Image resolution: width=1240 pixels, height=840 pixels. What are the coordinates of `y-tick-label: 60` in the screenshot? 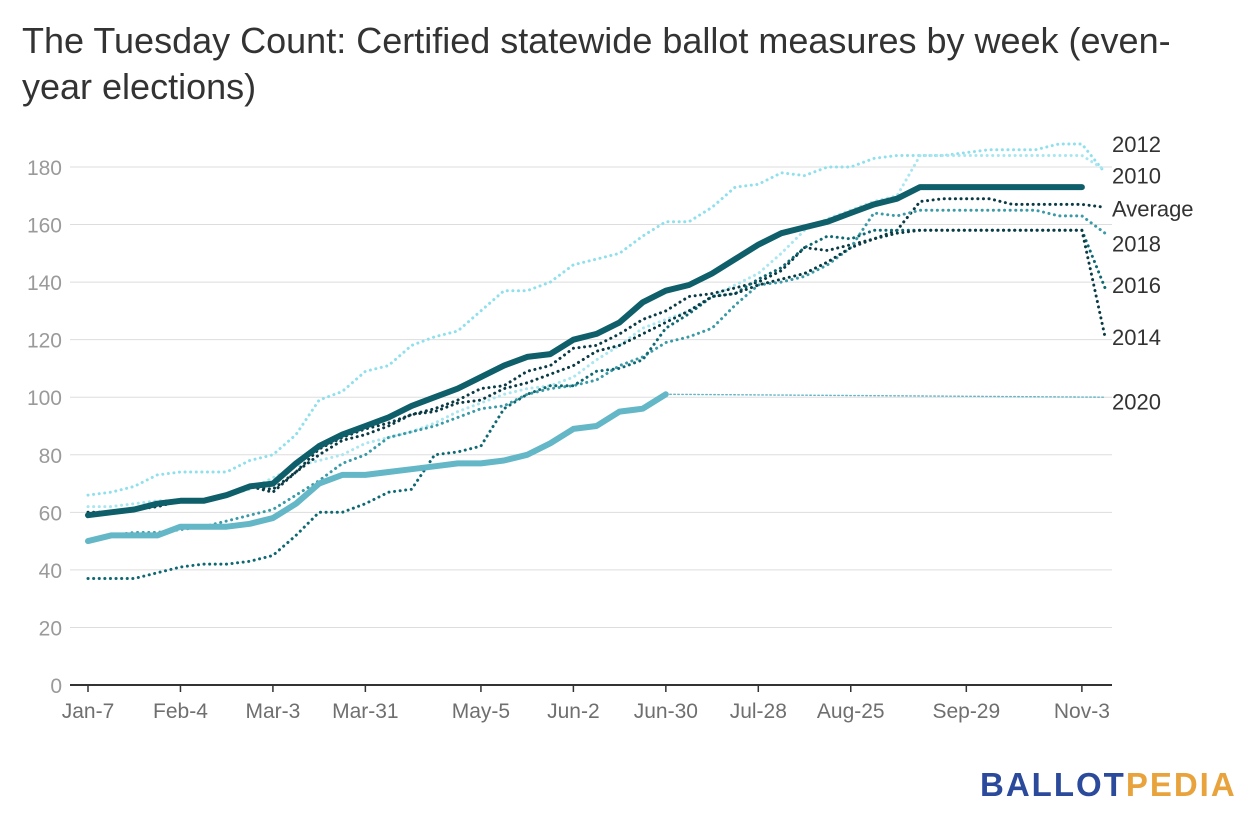 It's located at (50, 513).